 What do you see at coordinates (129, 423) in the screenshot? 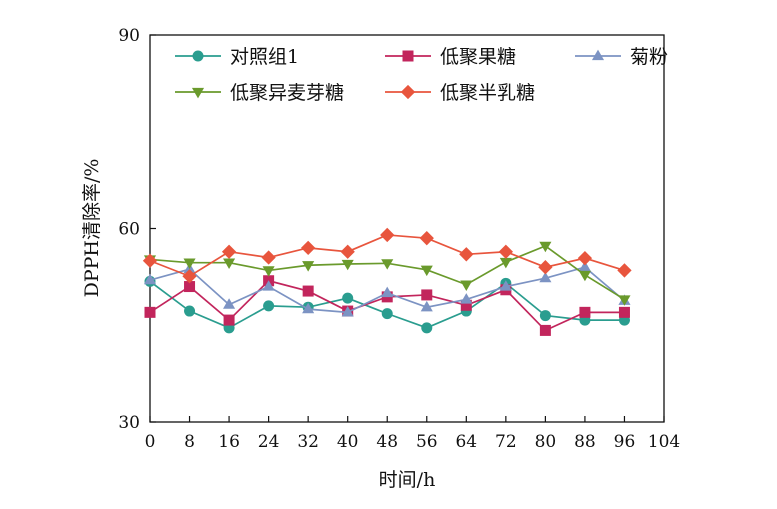
I see `y-tick-label: 30` at bounding box center [129, 423].